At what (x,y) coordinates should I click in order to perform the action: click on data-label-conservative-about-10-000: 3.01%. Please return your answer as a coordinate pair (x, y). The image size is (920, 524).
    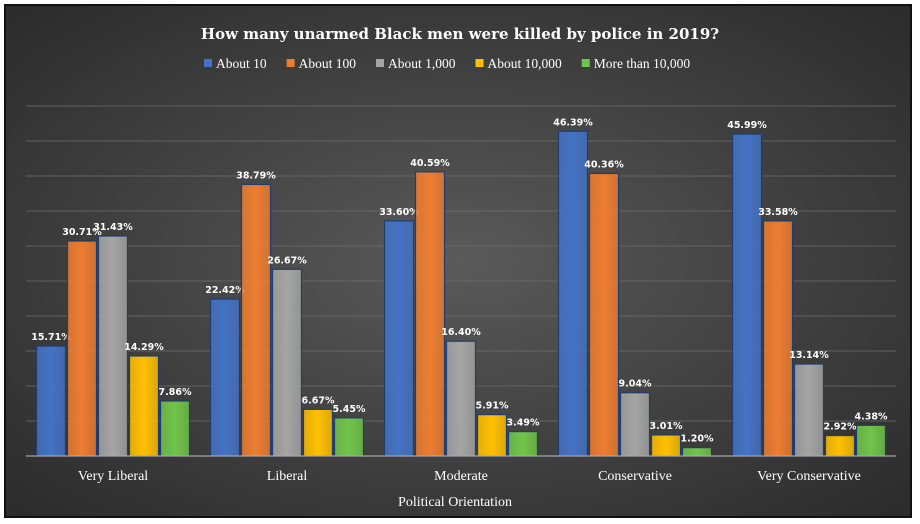
    Looking at the image, I should click on (666, 426).